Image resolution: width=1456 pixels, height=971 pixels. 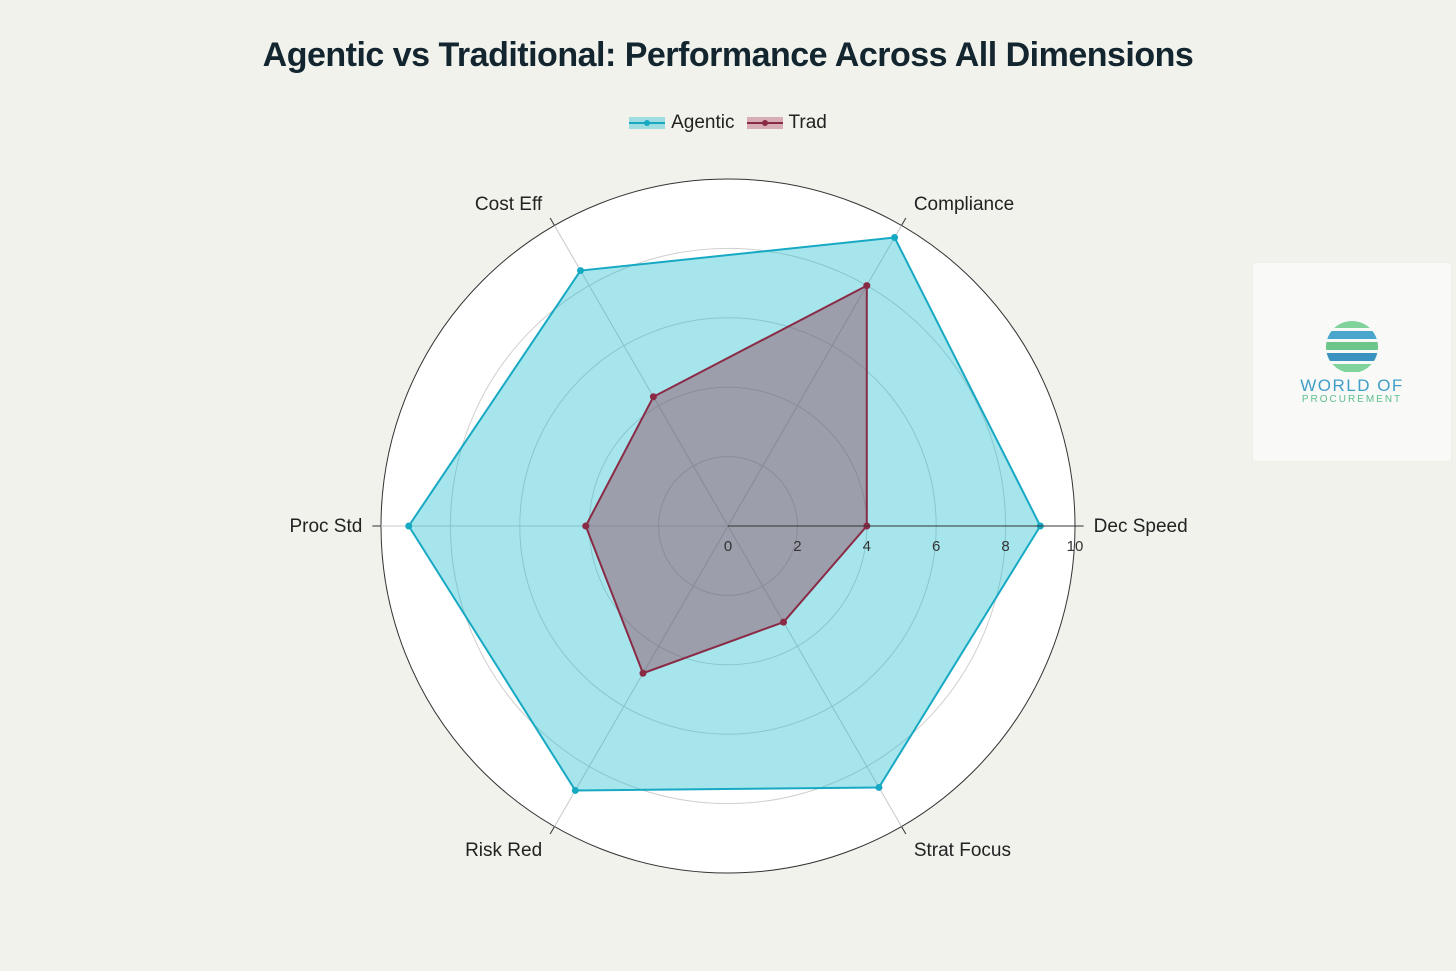 What do you see at coordinates (647, 123) in the screenshot?
I see `legend-swatch-agentic` at bounding box center [647, 123].